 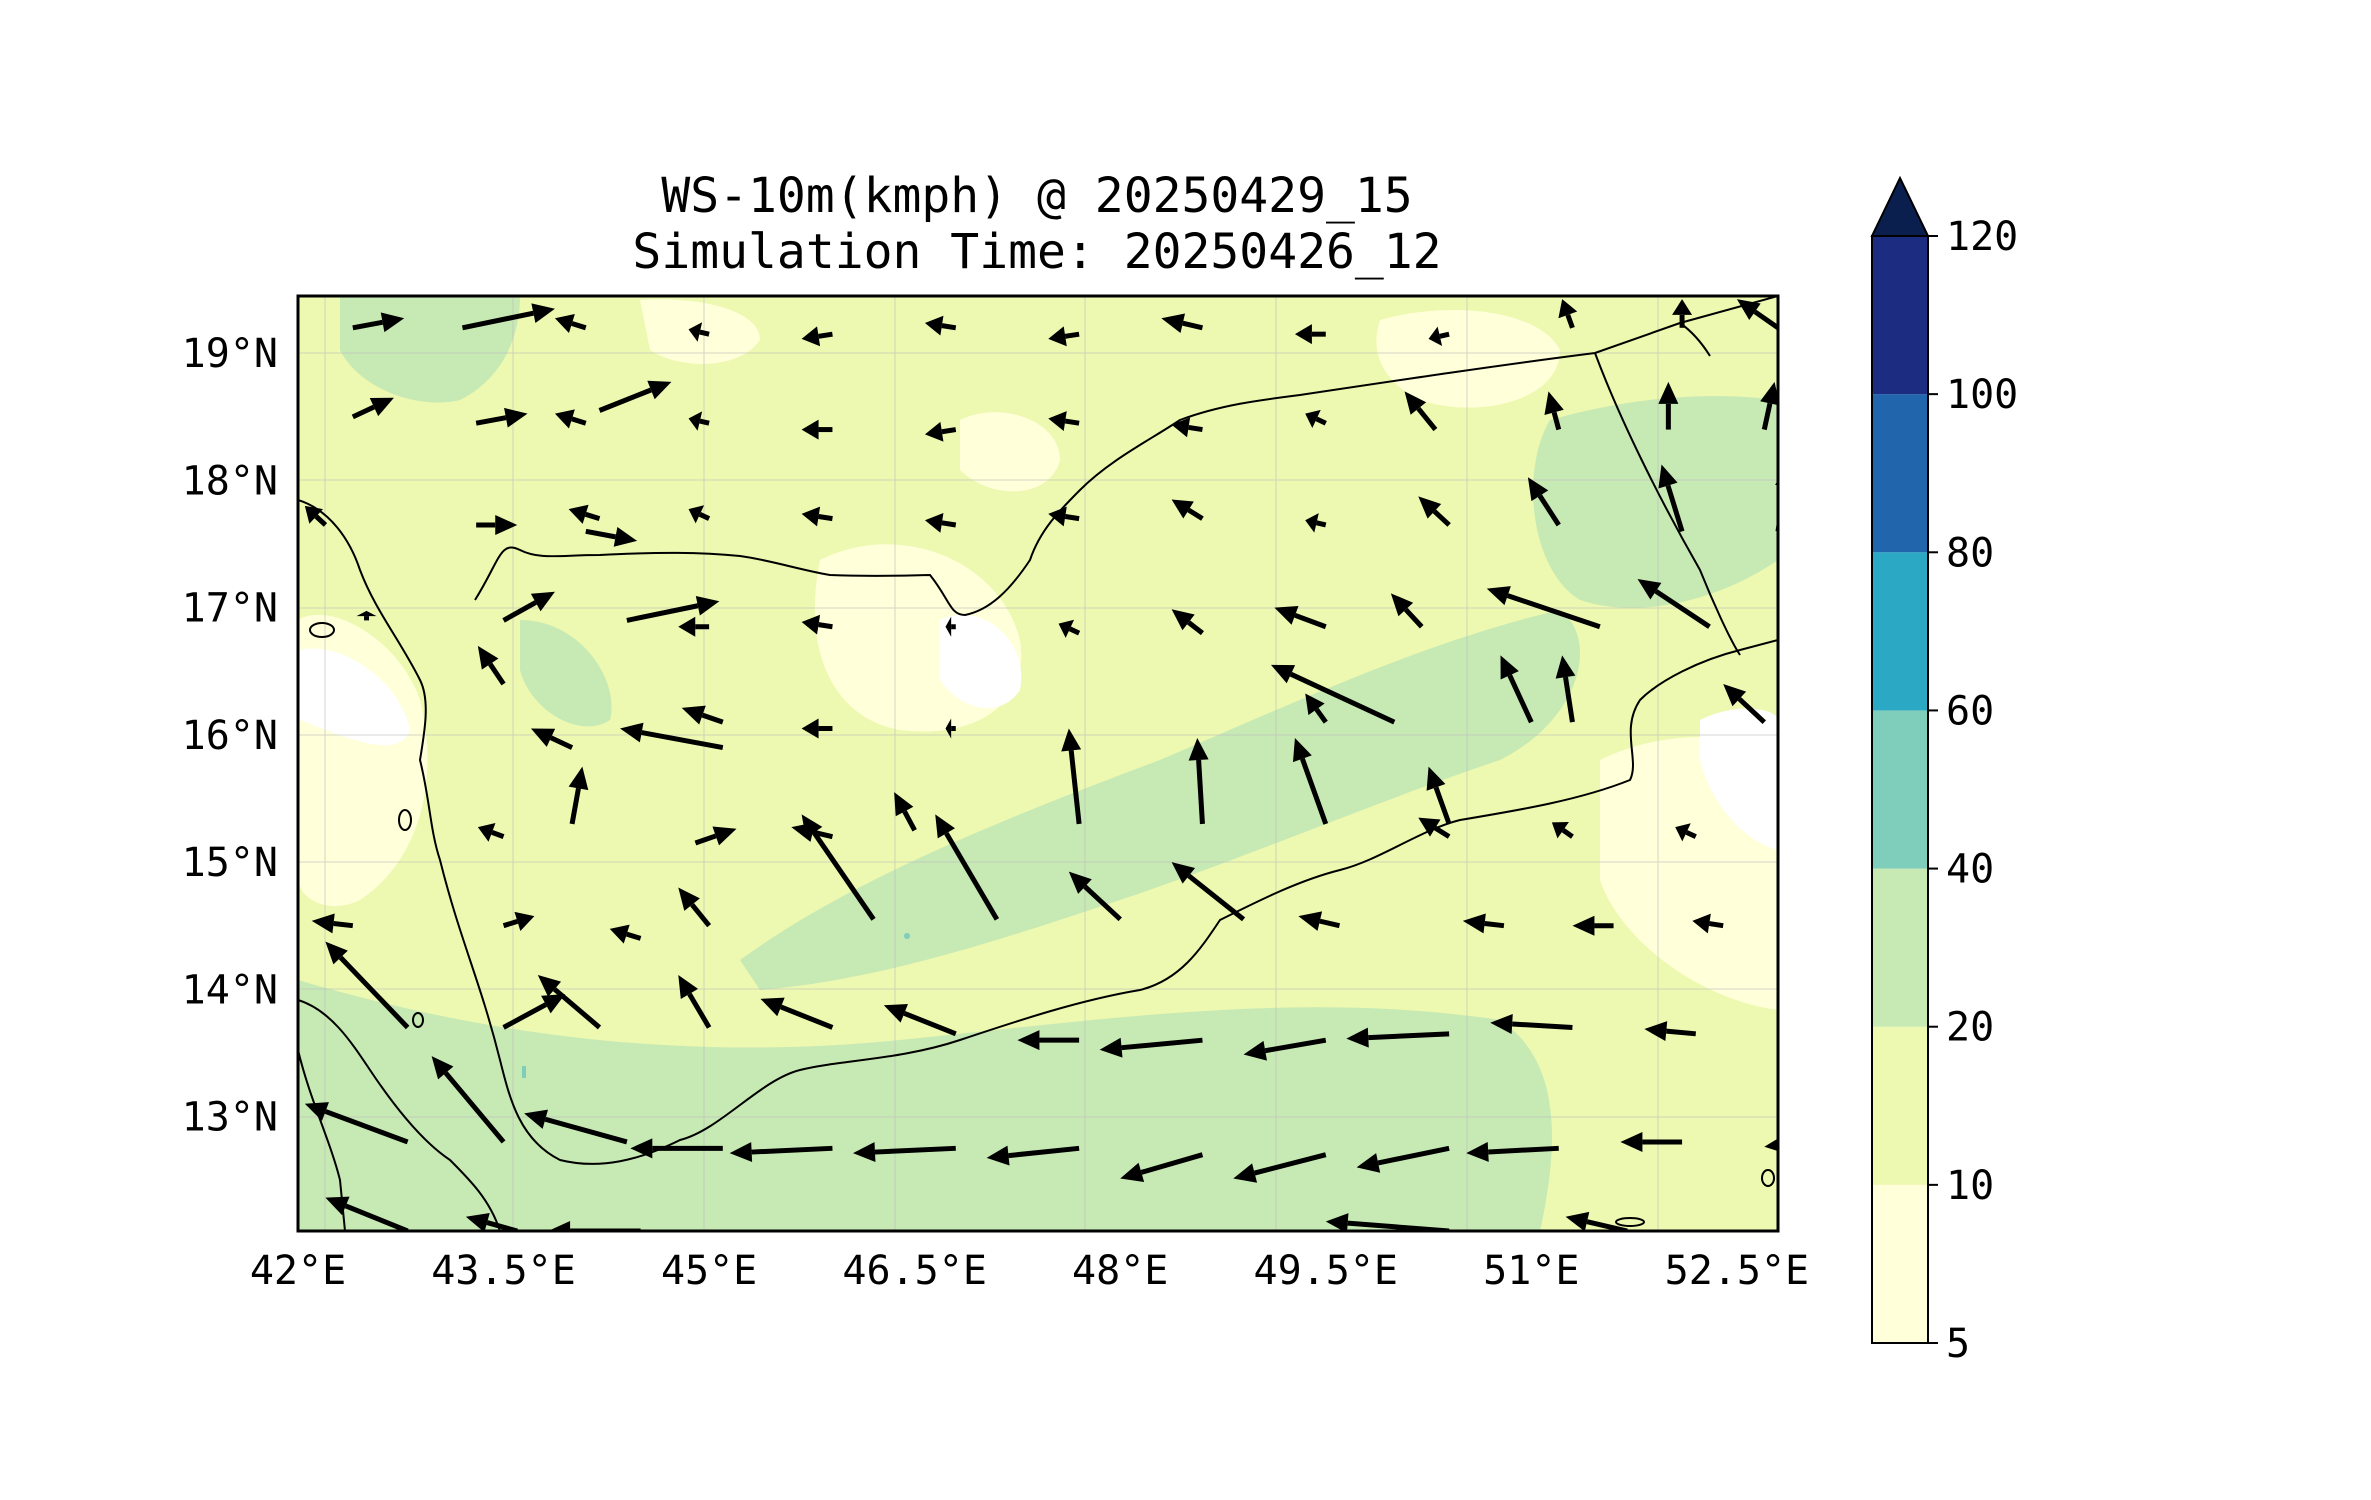 What do you see at coordinates (1531, 1271) in the screenshot?
I see `lon-tick-label: 51°E` at bounding box center [1531, 1271].